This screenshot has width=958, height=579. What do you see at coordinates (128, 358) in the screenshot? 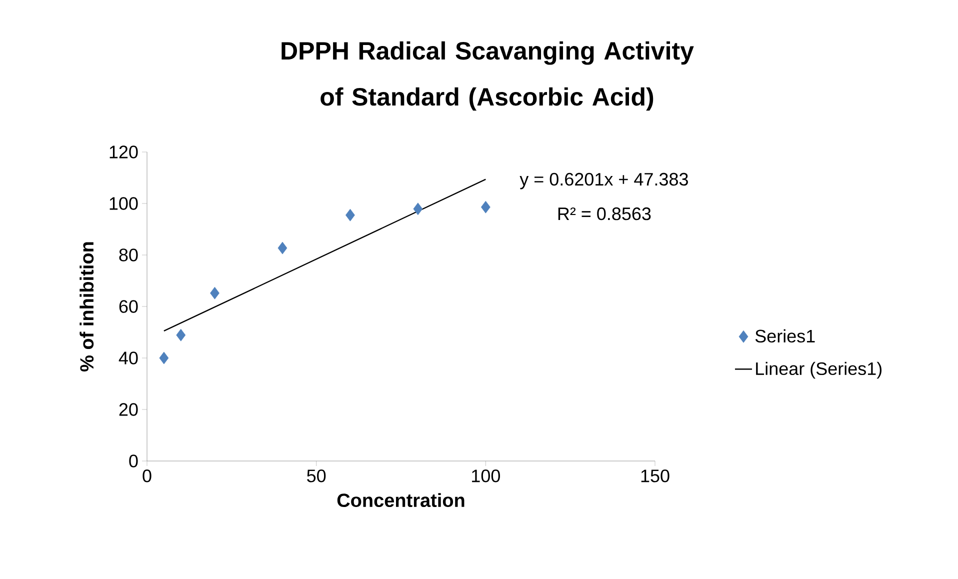
I see `y-tick-label: 40` at bounding box center [128, 358].